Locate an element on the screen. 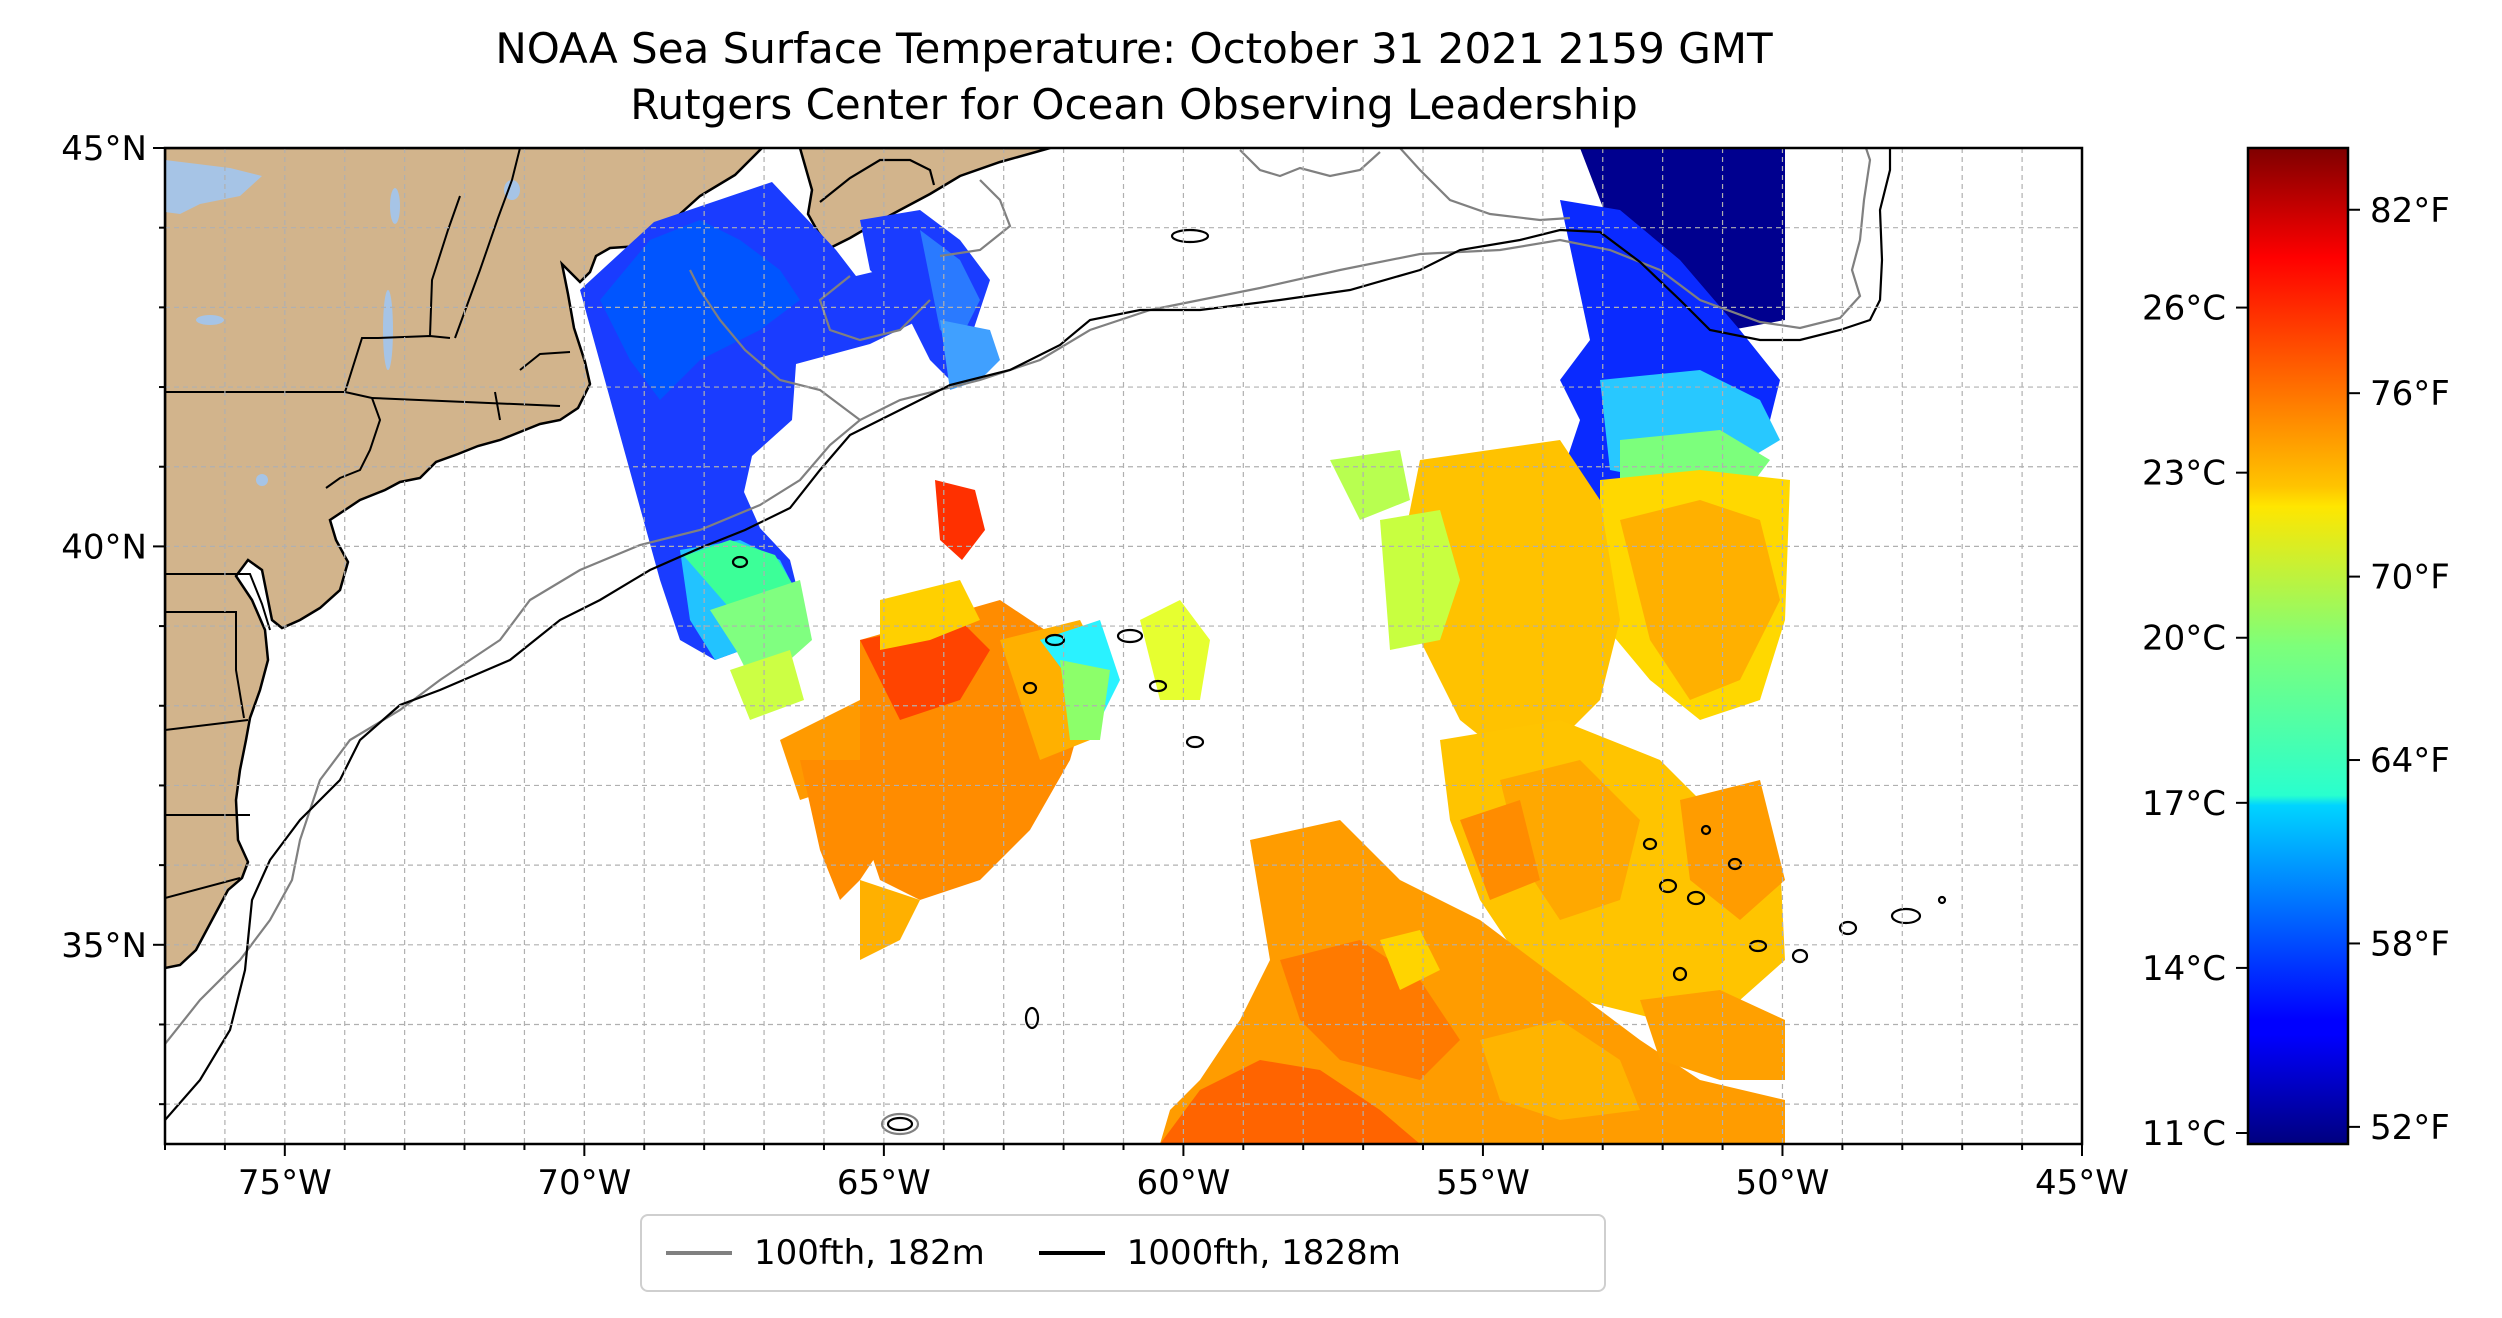 The image size is (2502, 1318). lon-tick-label: 50°W is located at coordinates (1783, 1183).